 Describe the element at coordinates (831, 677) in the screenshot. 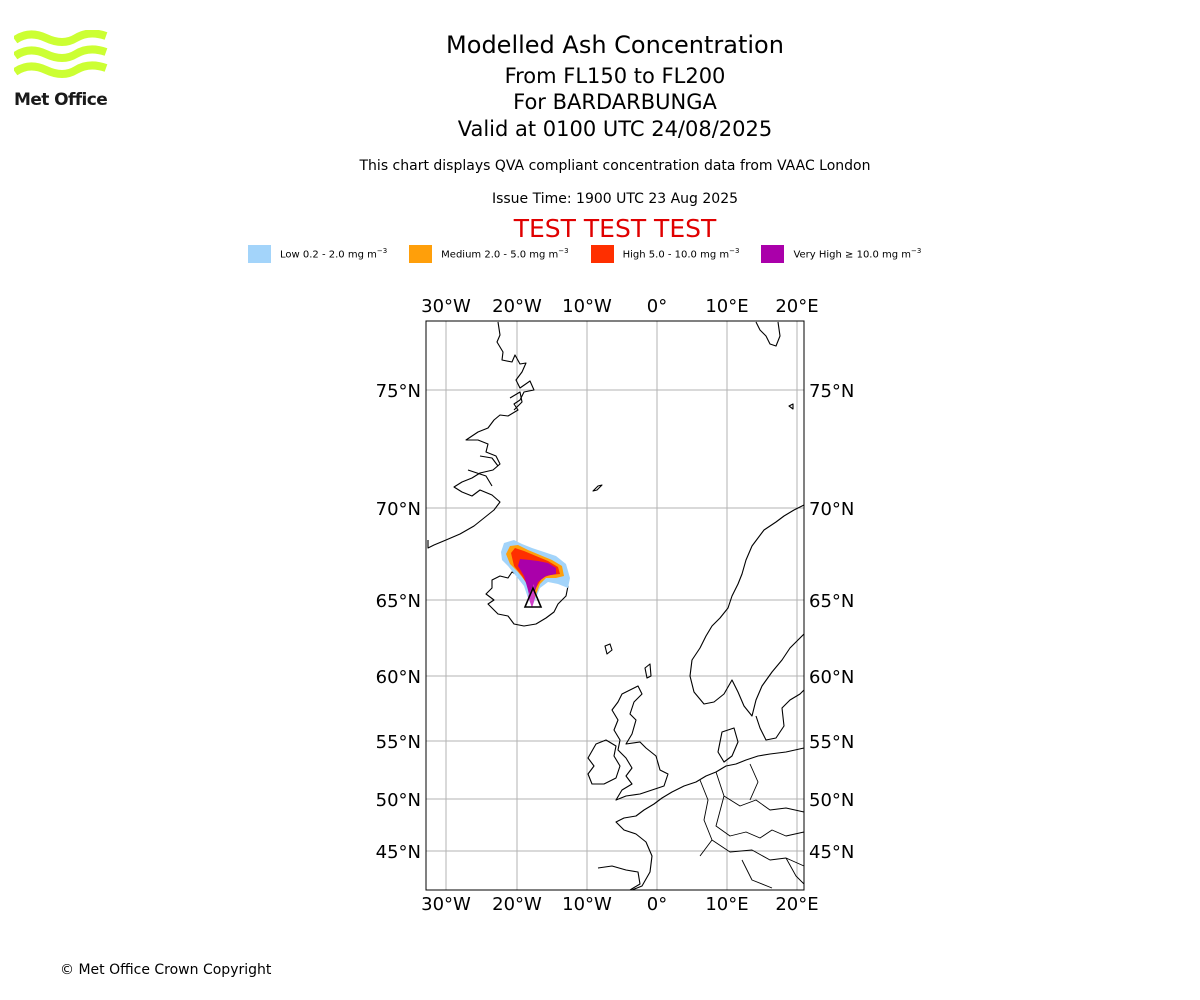

I see `right-lat-label: 60°N` at that location.